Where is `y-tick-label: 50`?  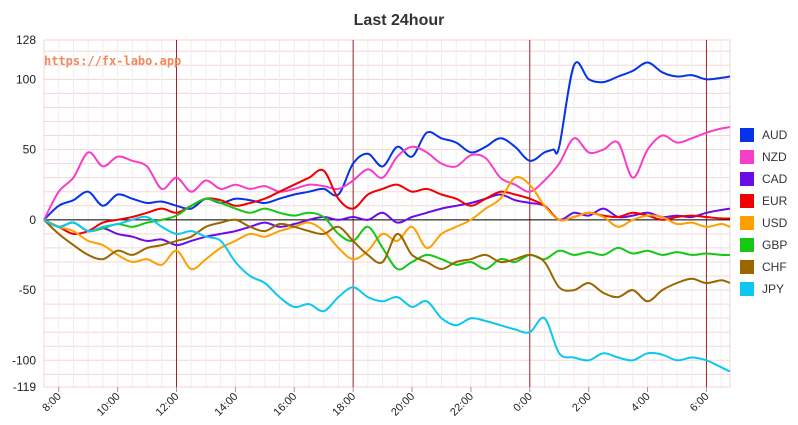 y-tick-label: 50 is located at coordinates (30, 150).